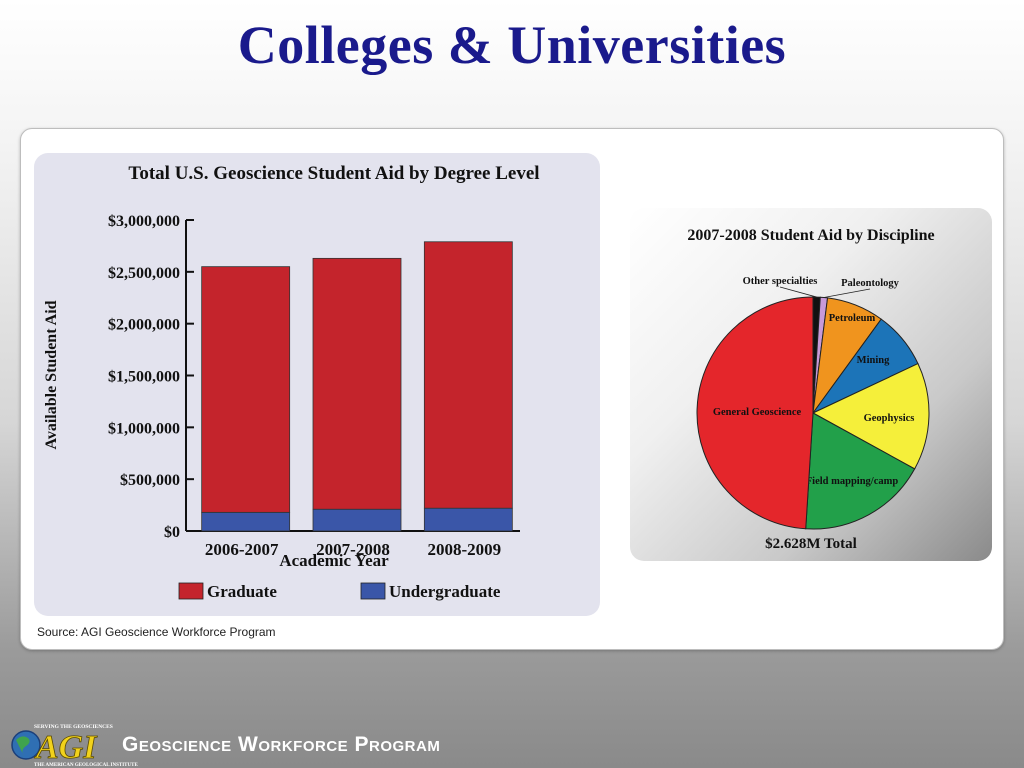  I want to click on legend-label-undergraduate: Undergraduate, so click(445, 591).